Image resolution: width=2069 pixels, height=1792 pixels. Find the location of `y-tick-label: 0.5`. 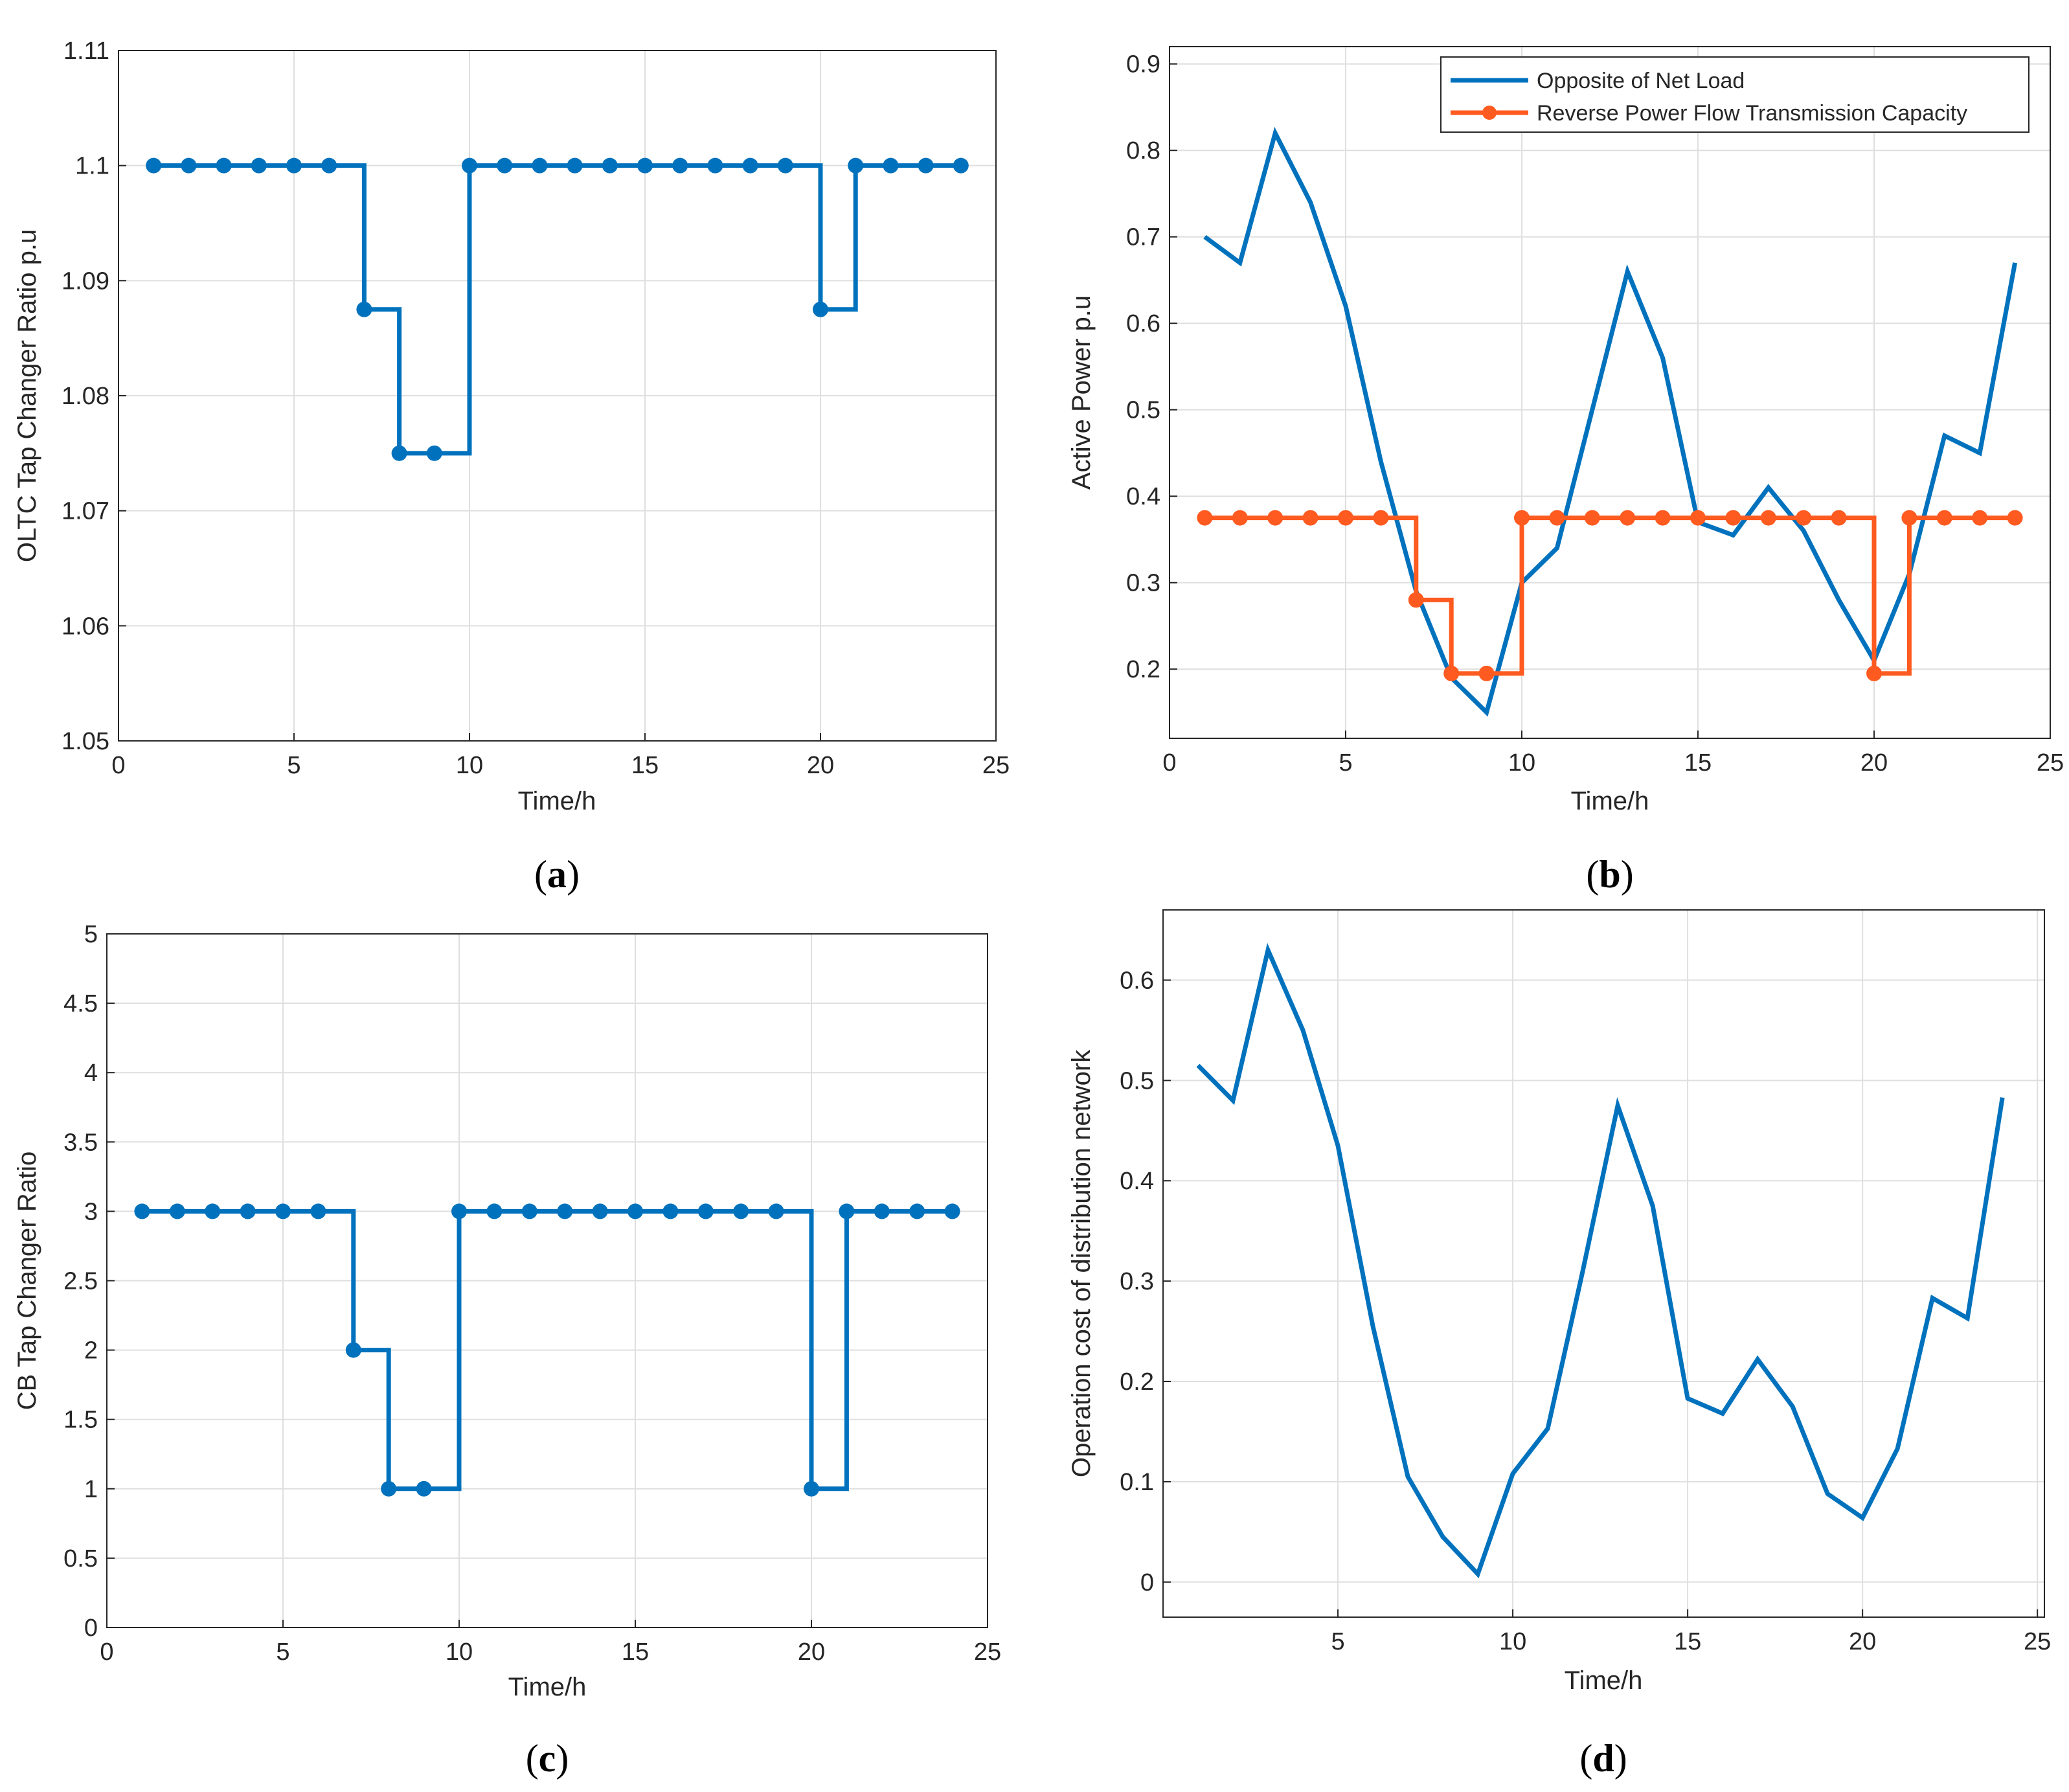

y-tick-label: 0.5 is located at coordinates (80, 1558).